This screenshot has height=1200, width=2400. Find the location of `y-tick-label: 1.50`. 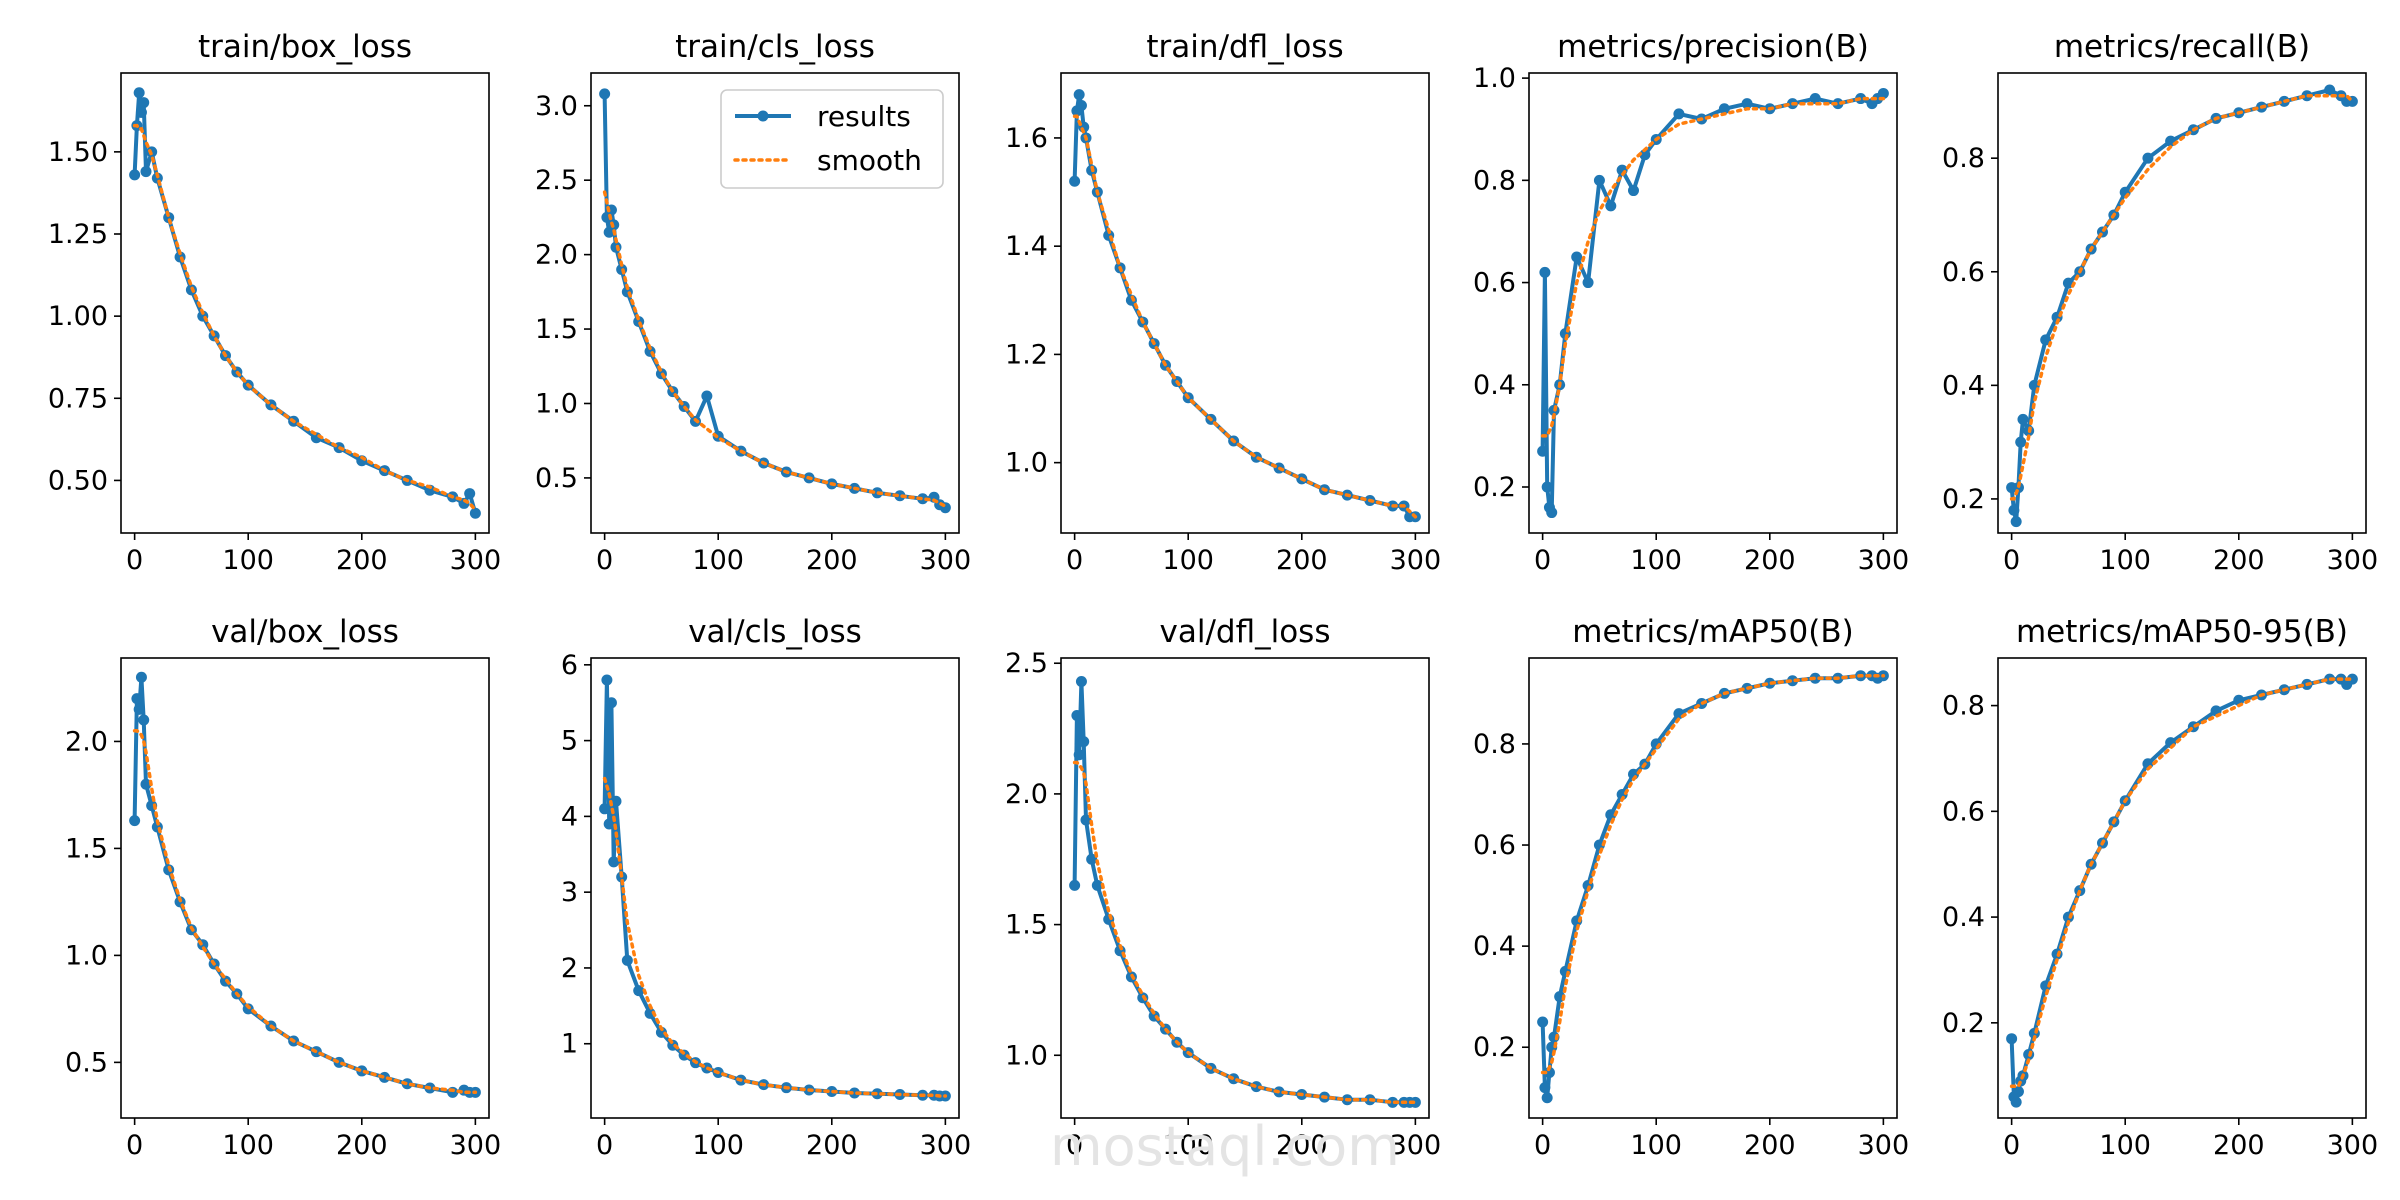

y-tick-label: 1.50 is located at coordinates (78, 152).